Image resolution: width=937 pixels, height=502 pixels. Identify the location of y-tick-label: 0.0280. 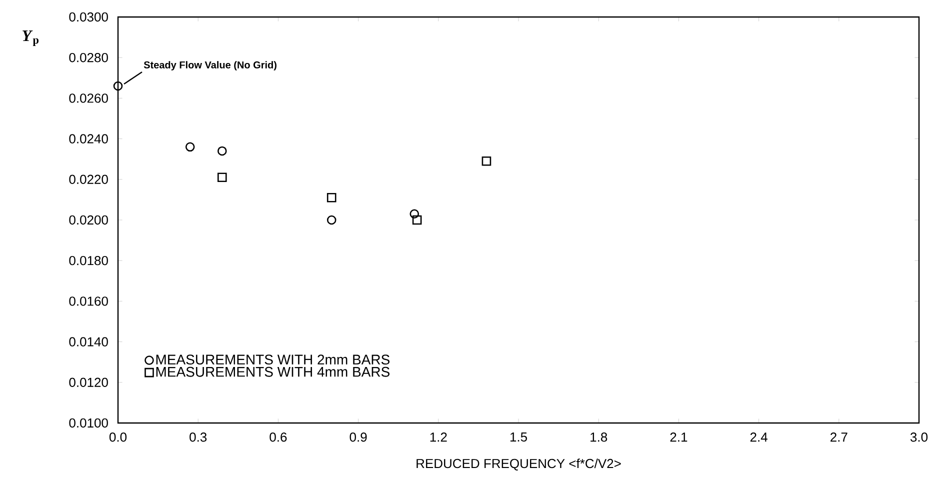
(88, 57).